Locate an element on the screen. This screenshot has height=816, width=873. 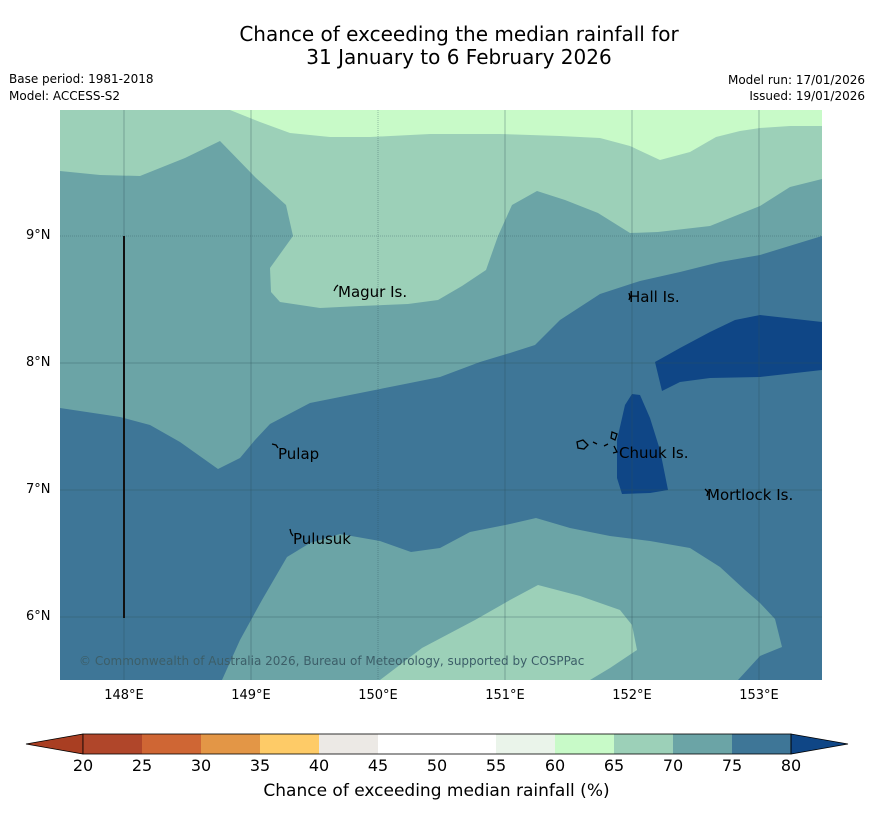
lon-label-151e: 151°E is located at coordinates (505, 695).